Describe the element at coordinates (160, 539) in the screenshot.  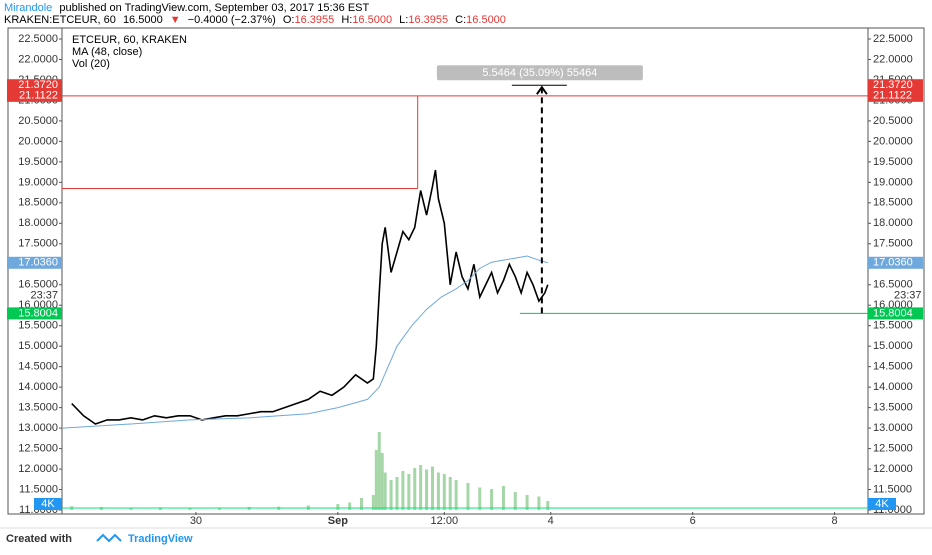
I see `footer-brand: TradingView` at that location.